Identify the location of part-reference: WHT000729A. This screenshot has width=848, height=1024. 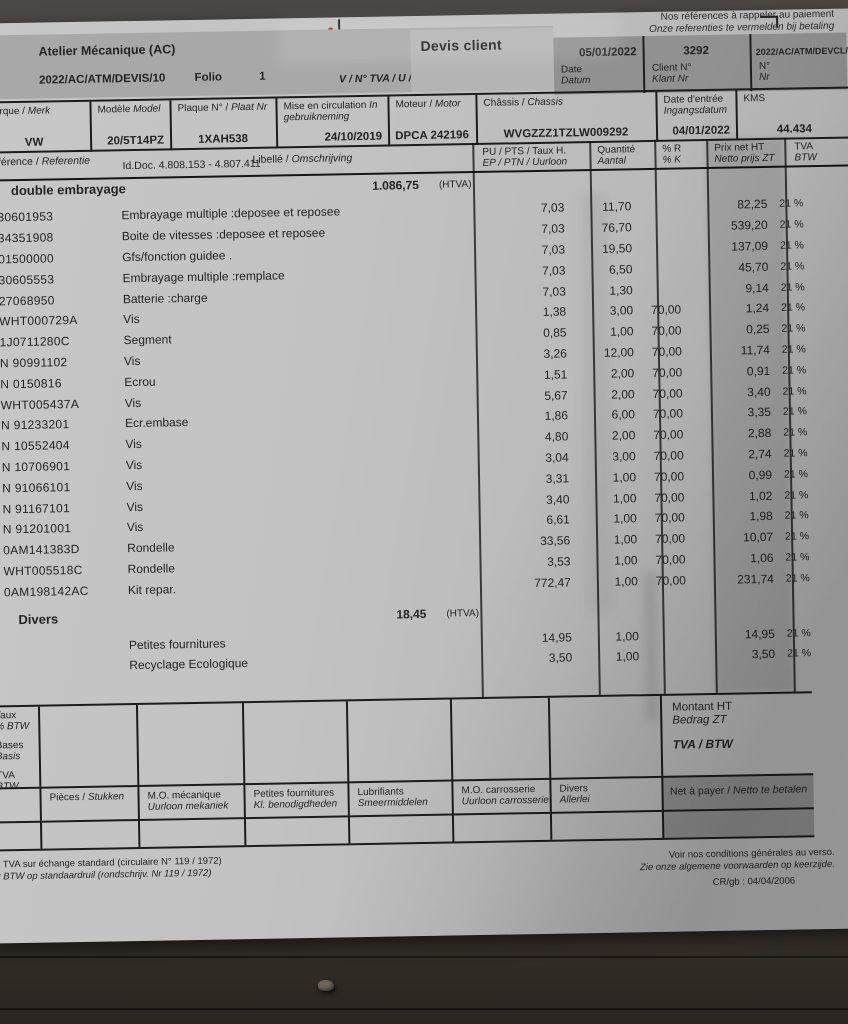
(39, 321).